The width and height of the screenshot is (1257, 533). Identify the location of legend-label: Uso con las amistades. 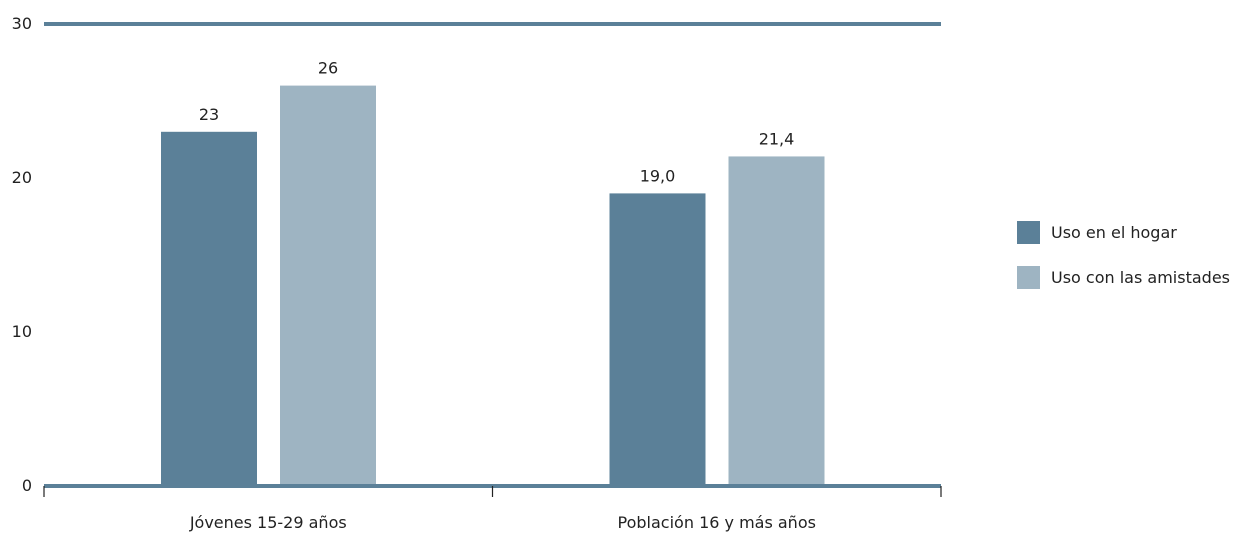
(1140, 277).